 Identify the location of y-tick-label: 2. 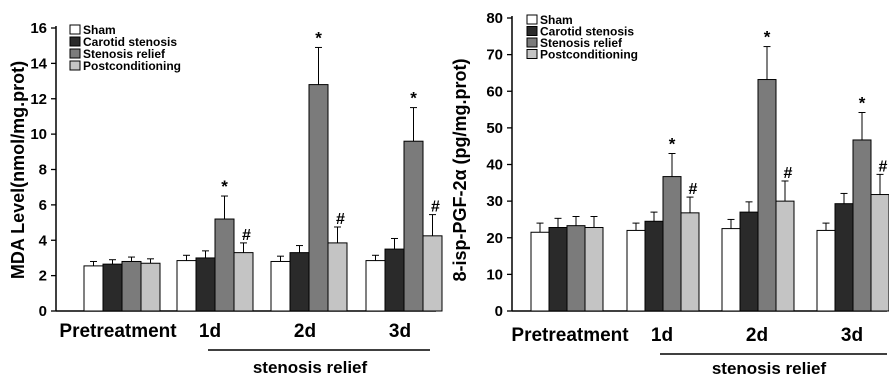
(43, 276).